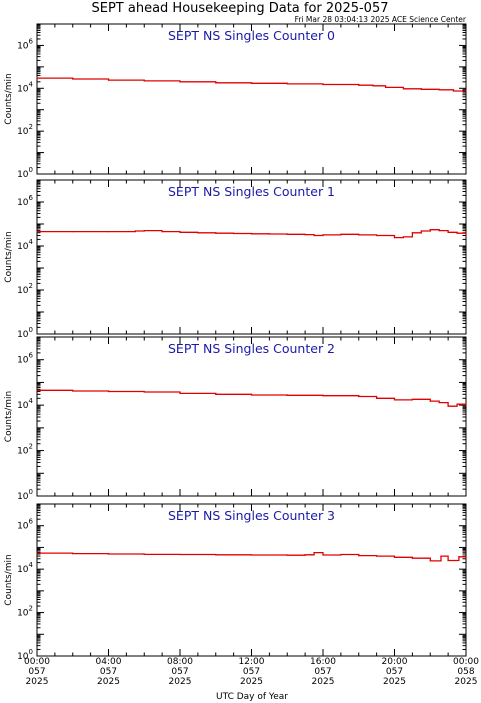 This screenshot has width=481, height=703. I want to click on x-tick-label: 00:00 057 2025, so click(37, 672).